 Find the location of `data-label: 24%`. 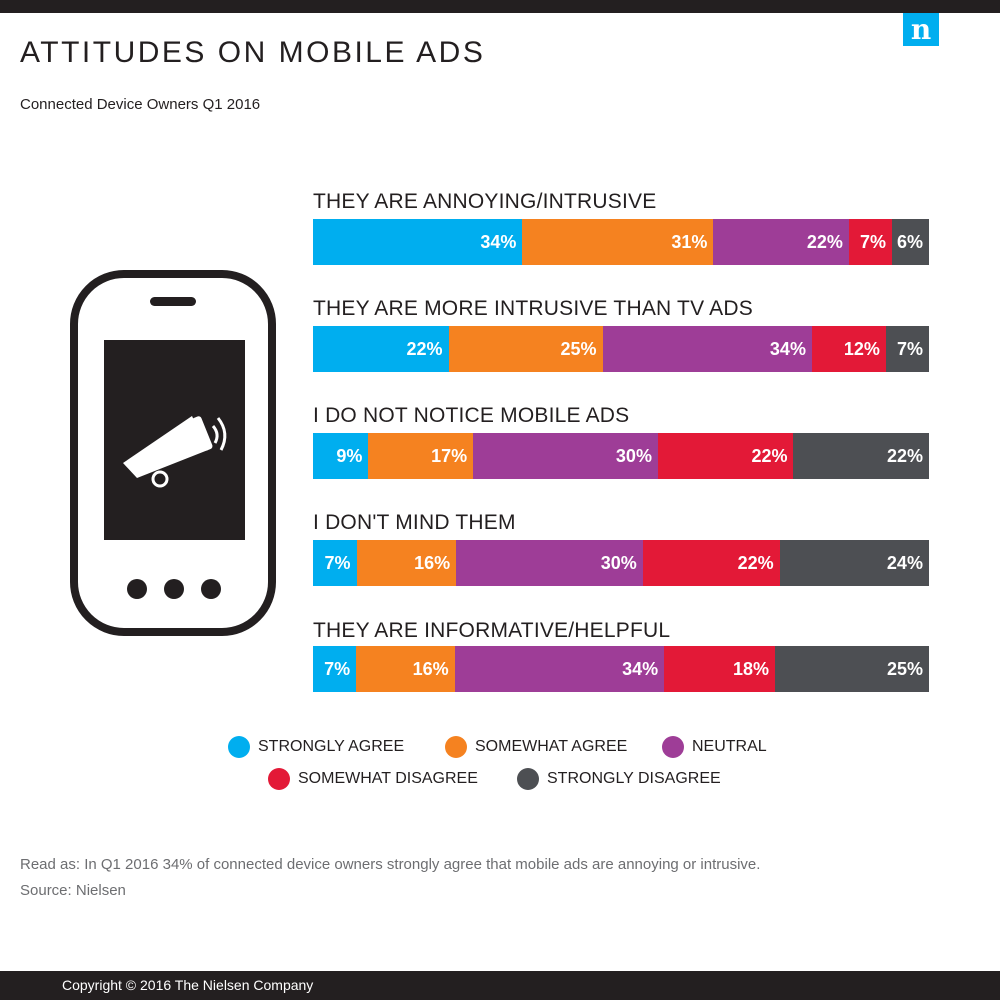

data-label: 24% is located at coordinates (904, 562).